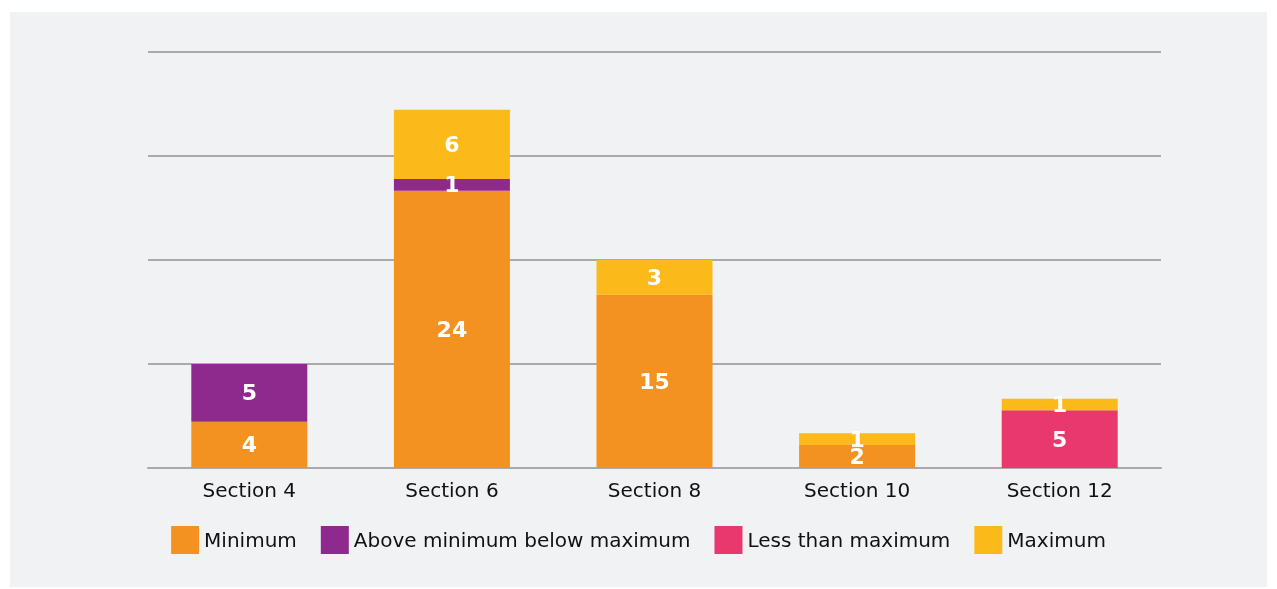 The image size is (1277, 589). I want to click on legend-label: Maximum, so click(1056, 540).